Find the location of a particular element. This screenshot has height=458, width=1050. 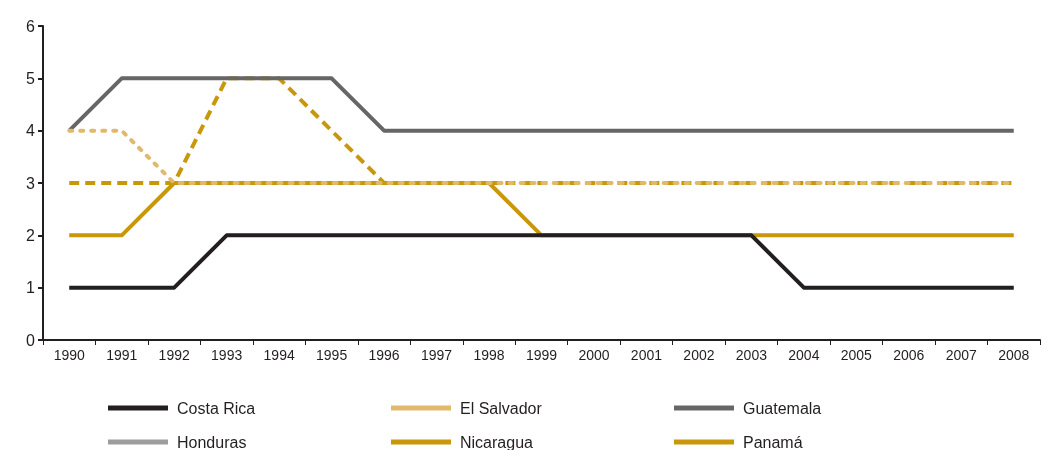

x-tick-label: 1990 is located at coordinates (69, 355).